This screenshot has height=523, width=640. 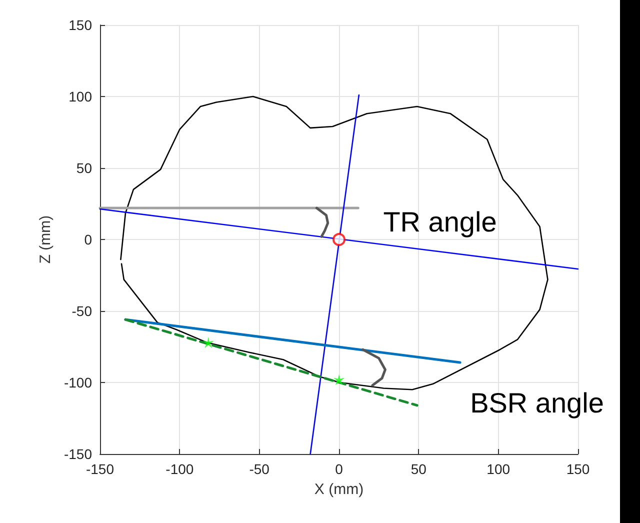 I want to click on y-tick-label: -50, so click(x=82, y=311).